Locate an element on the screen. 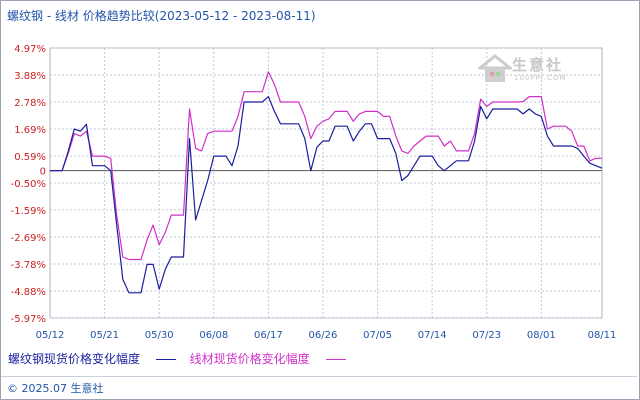 The height and width of the screenshot is (400, 640). x-tick-label: 05/12 is located at coordinates (50, 335).